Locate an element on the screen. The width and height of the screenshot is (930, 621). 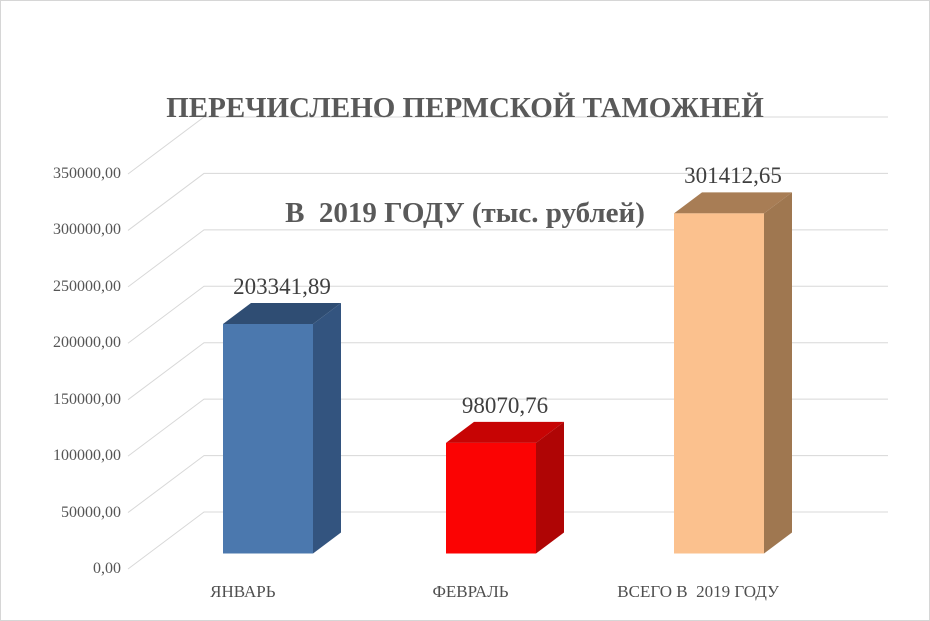
bar-3-top-face is located at coordinates (733, 203).